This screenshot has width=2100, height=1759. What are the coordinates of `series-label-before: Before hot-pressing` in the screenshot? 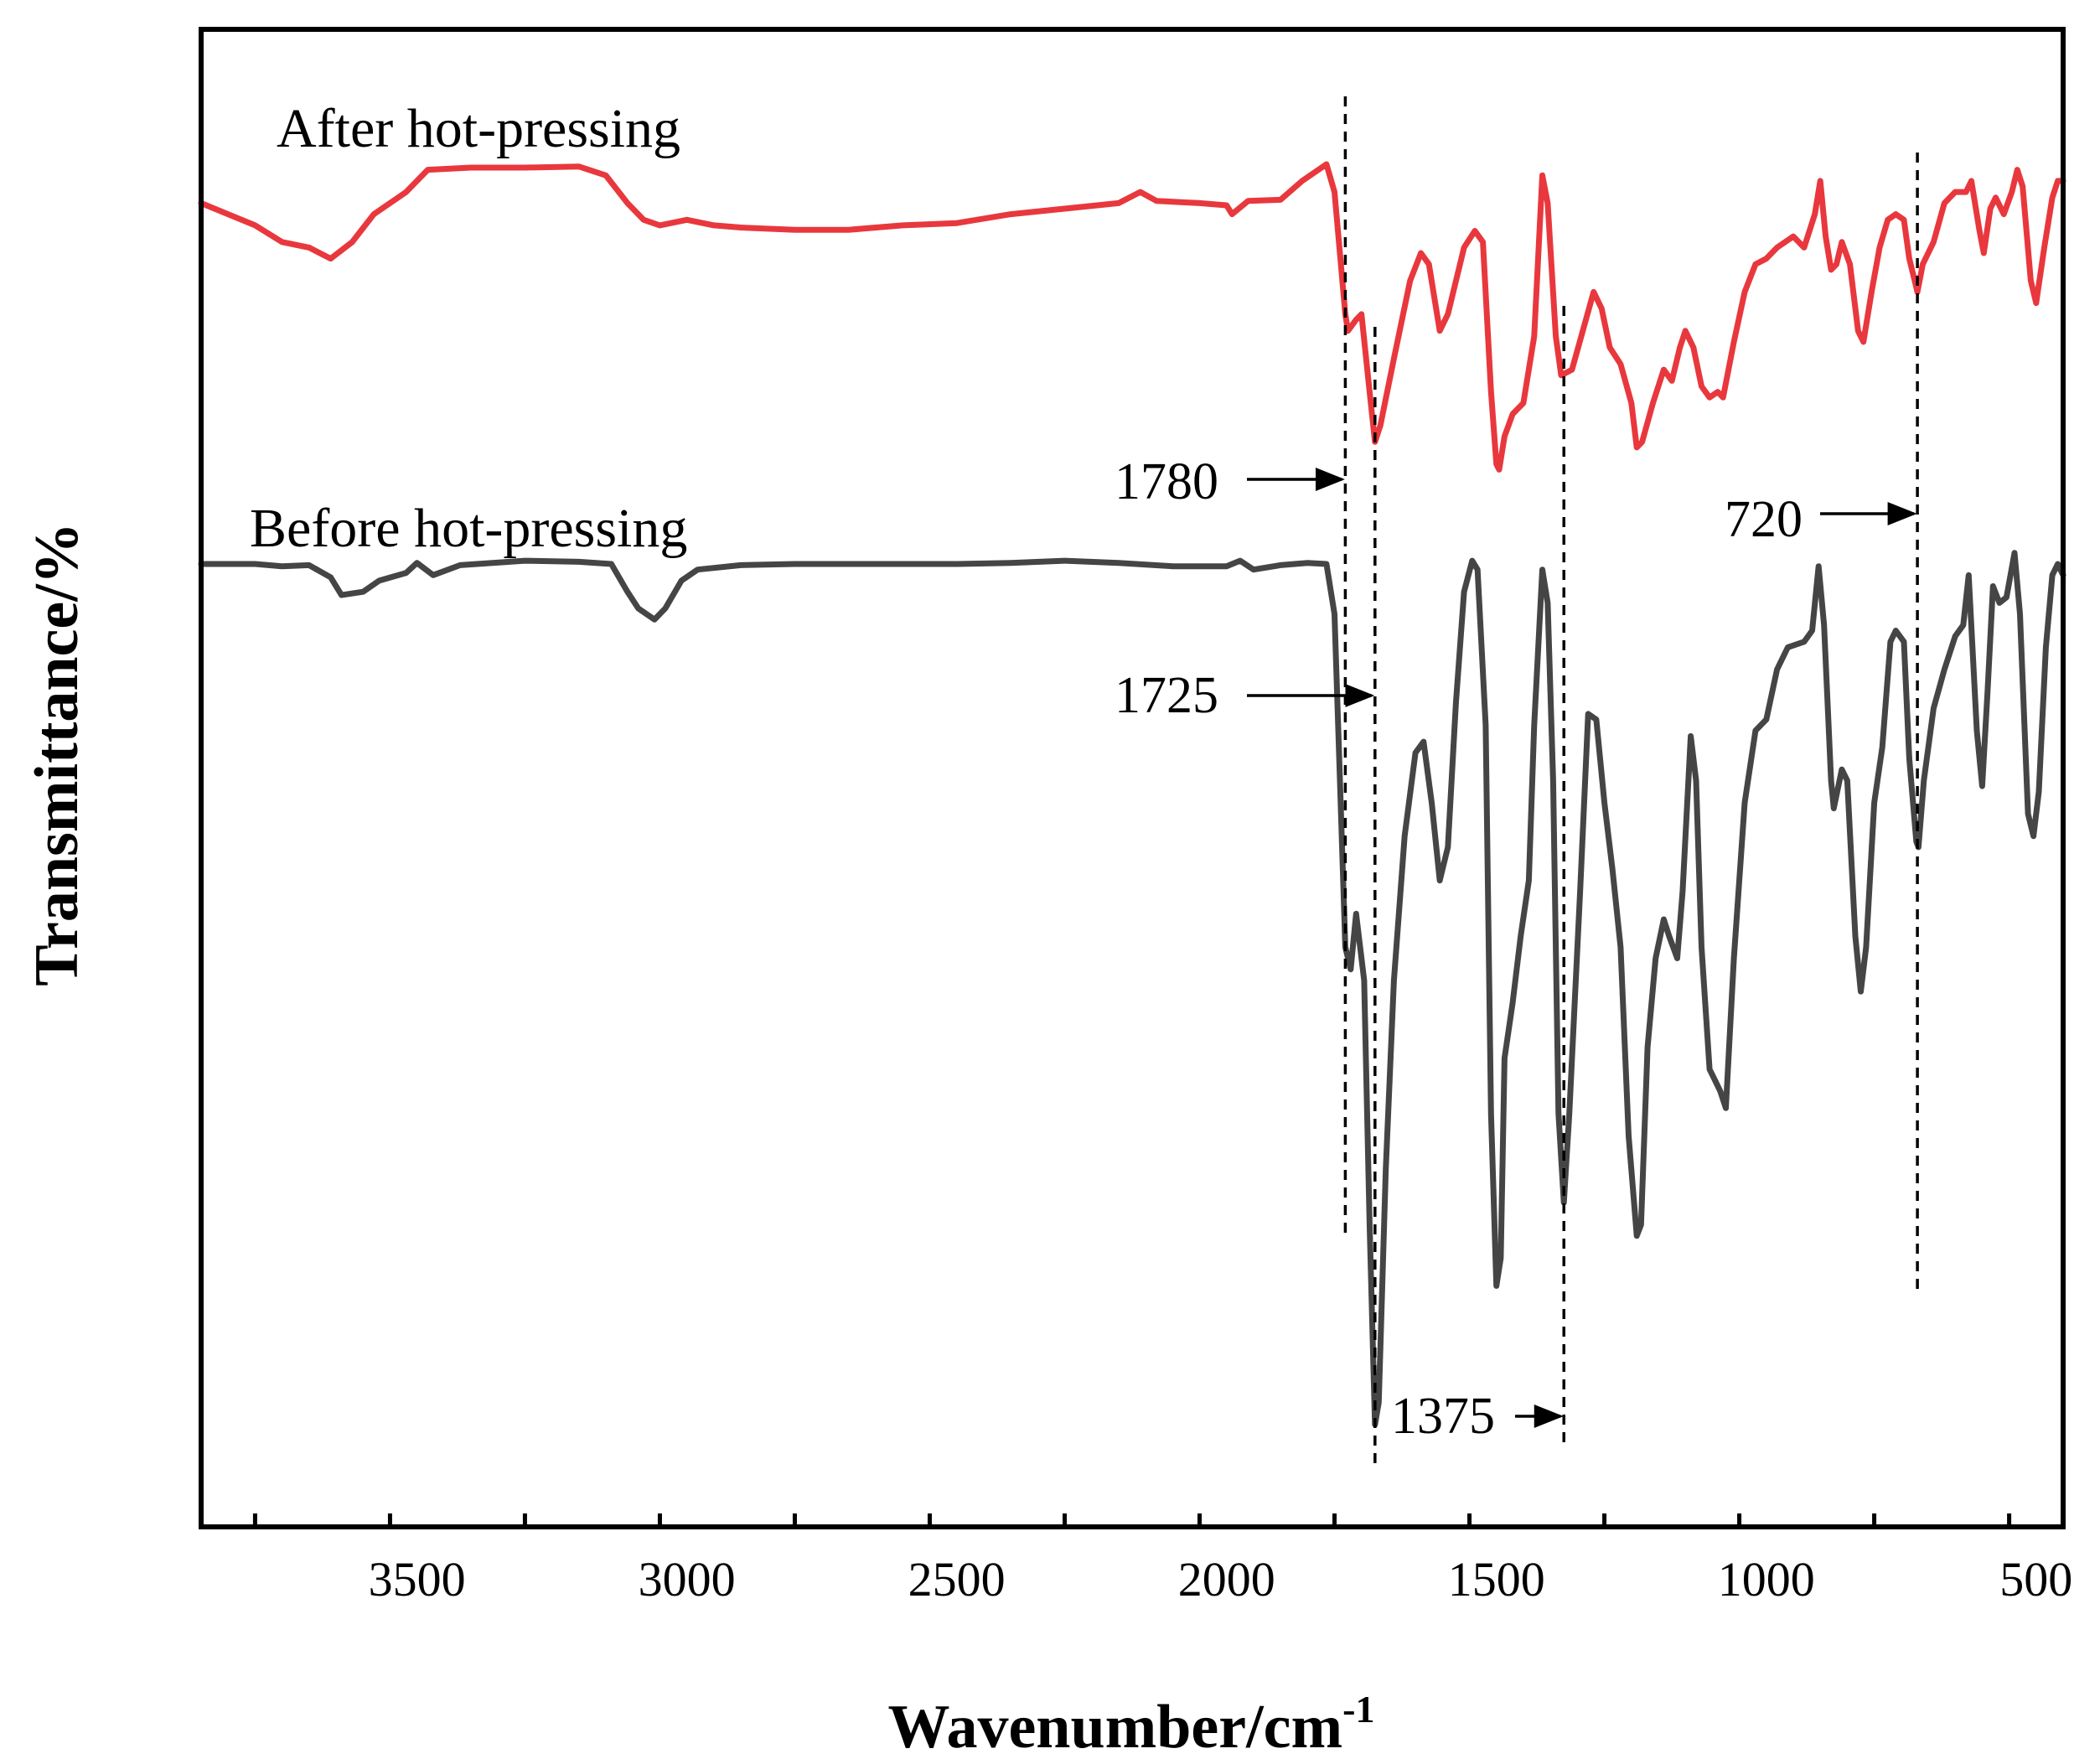 It's located at (469, 528).